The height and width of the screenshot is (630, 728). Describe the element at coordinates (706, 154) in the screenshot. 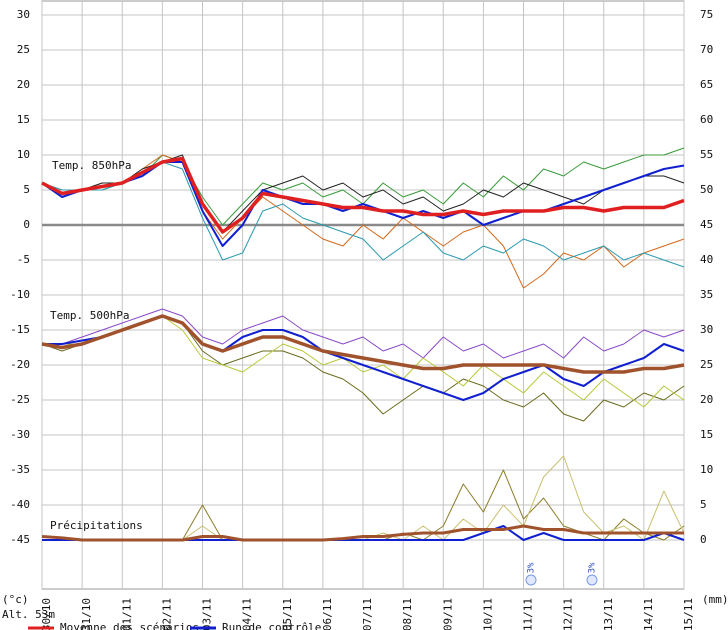

I see `y2-tick-label: 55` at that location.